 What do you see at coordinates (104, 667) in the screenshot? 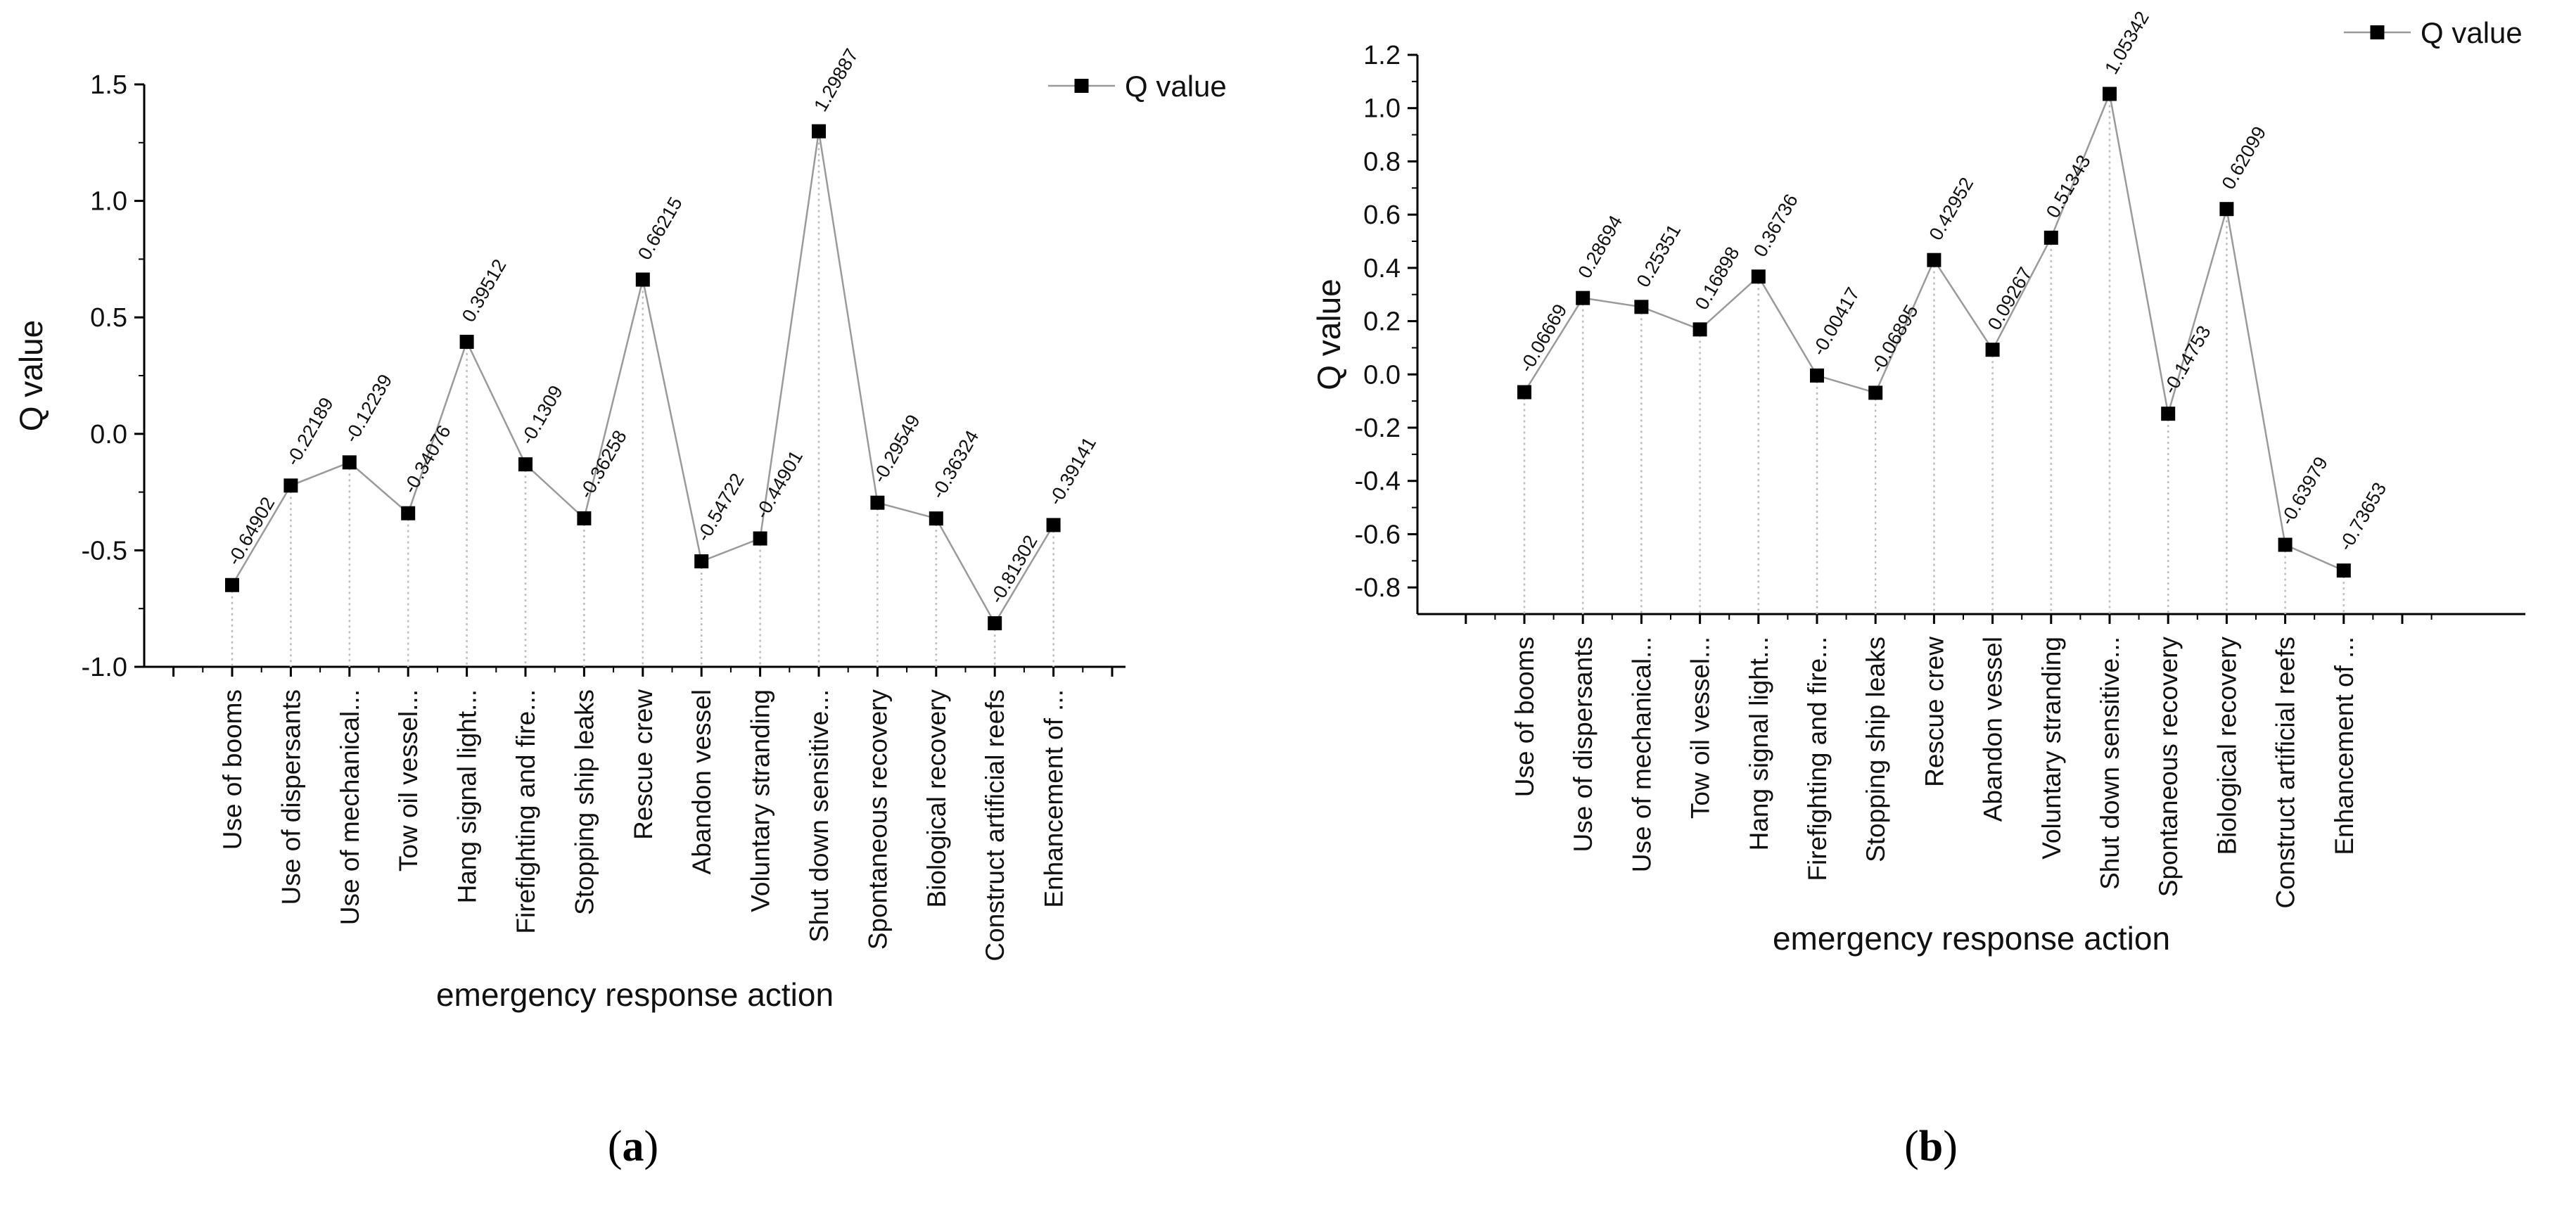
I see `y-tick-label: -1.0` at bounding box center [104, 667].